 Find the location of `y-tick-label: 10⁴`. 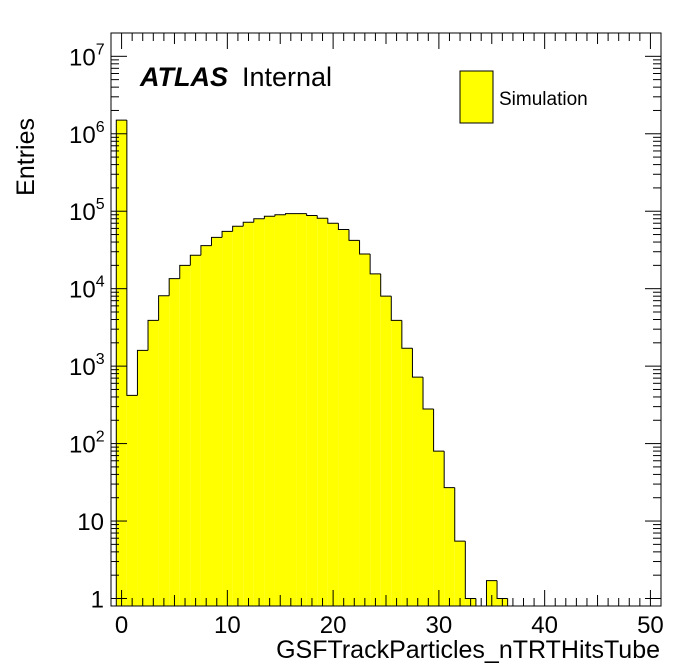

y-tick-label: 10⁴ is located at coordinates (87, 289).